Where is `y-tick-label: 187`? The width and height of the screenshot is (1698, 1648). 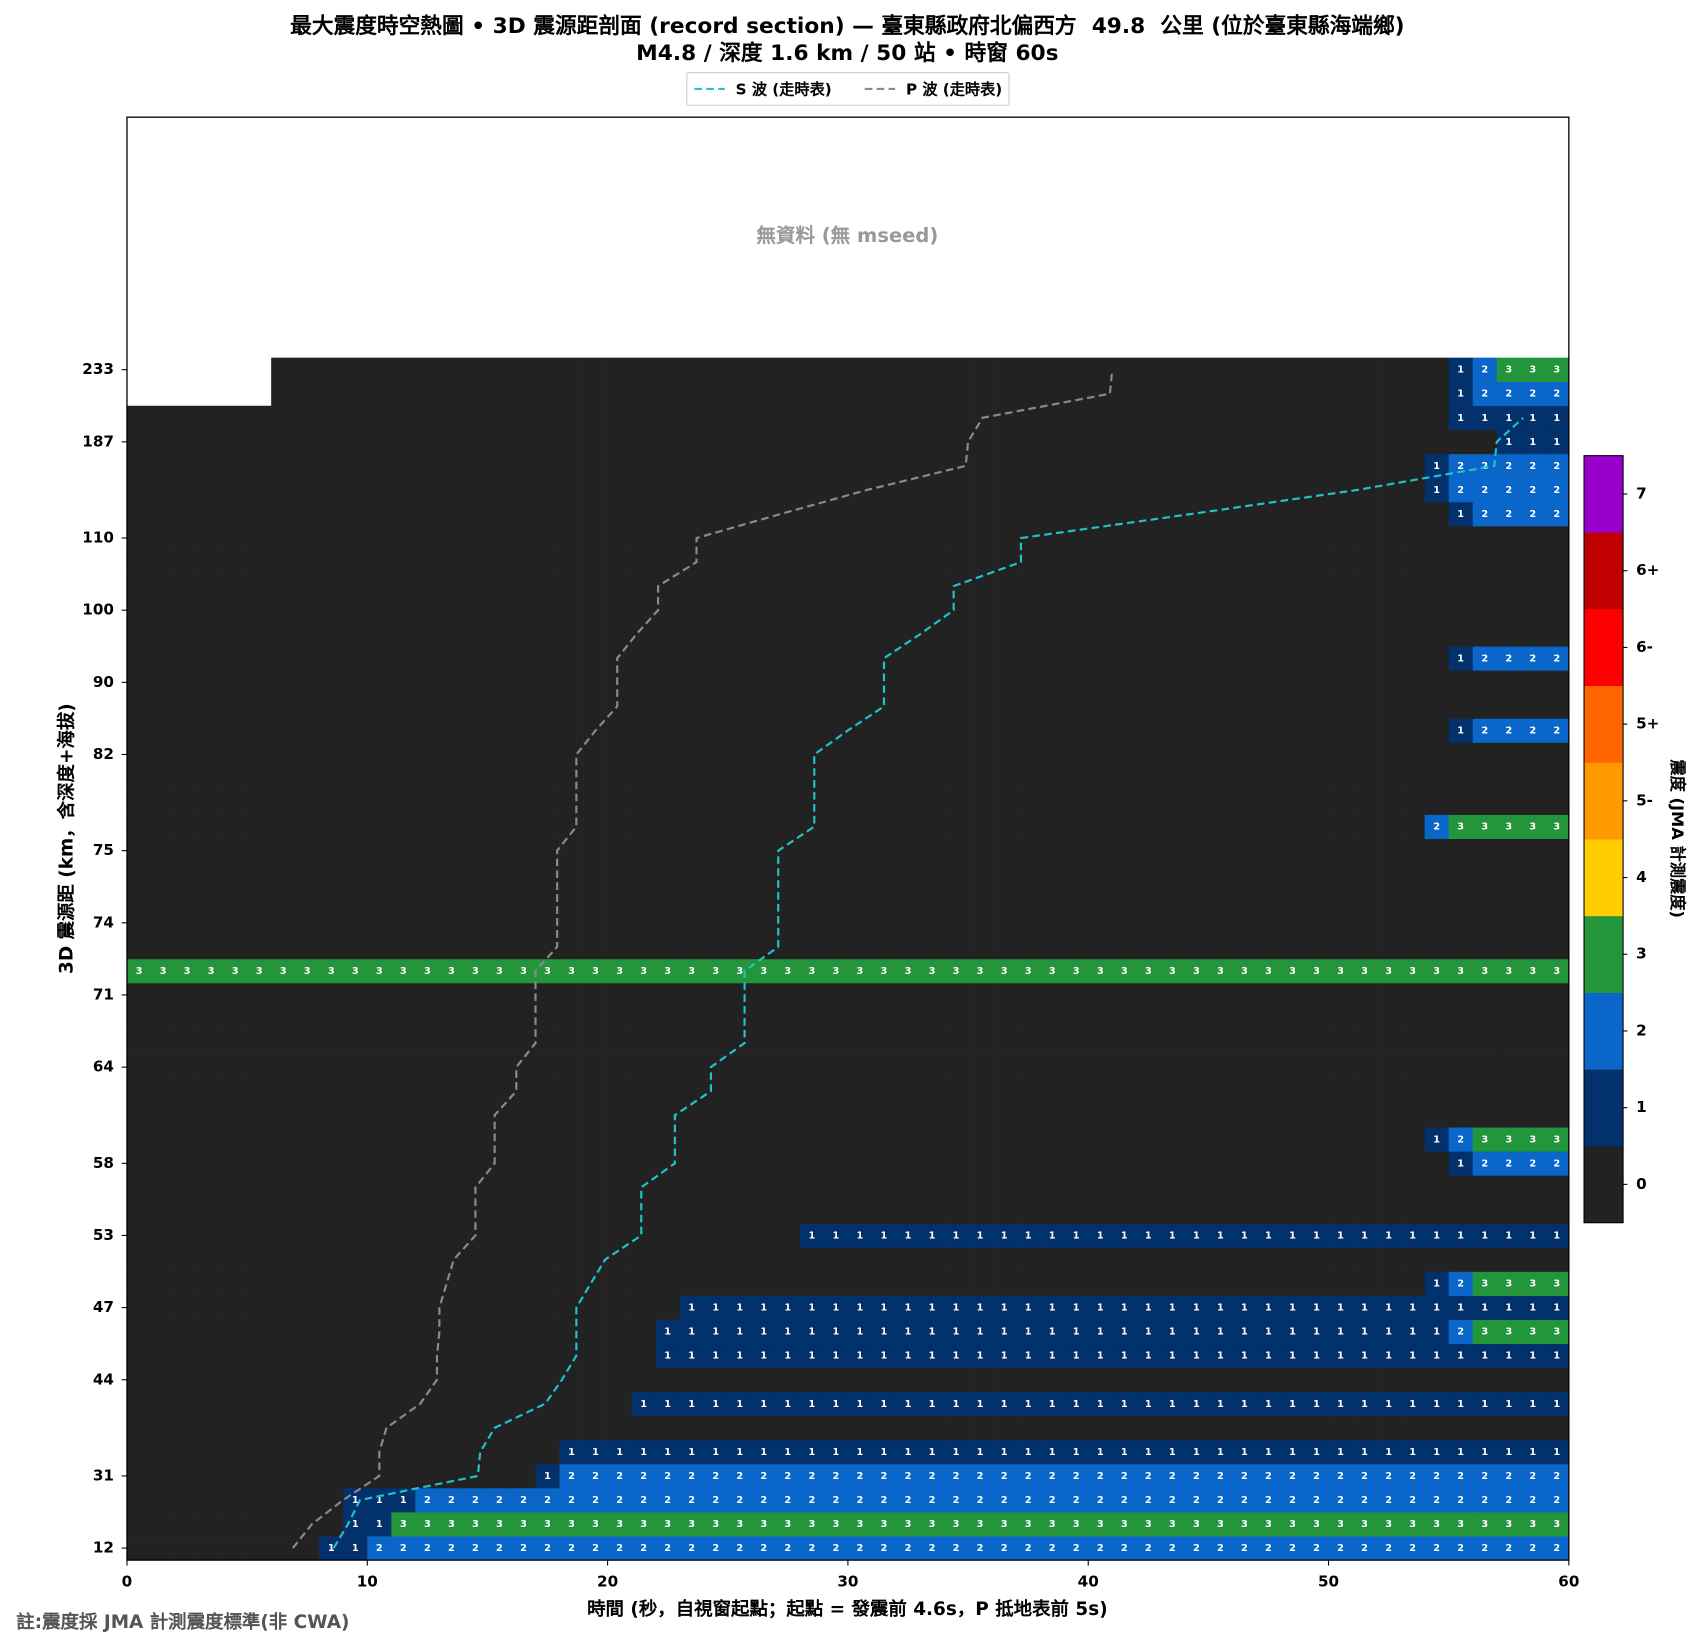
y-tick-label: 187 is located at coordinates (98, 441).